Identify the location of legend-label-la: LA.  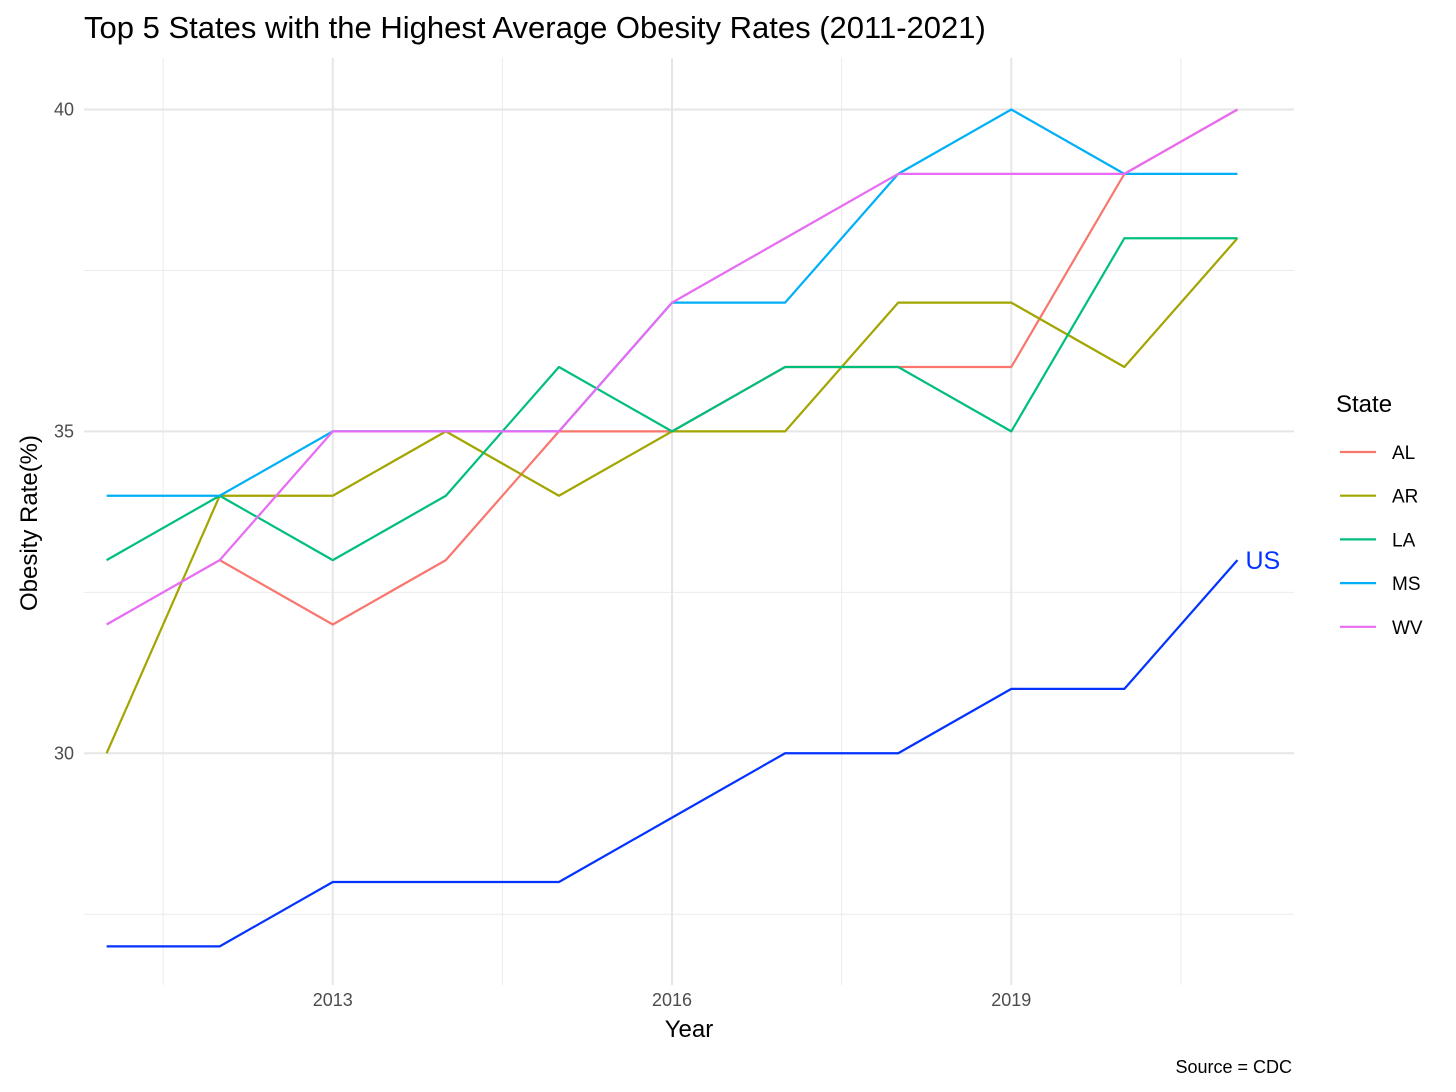
(1404, 540).